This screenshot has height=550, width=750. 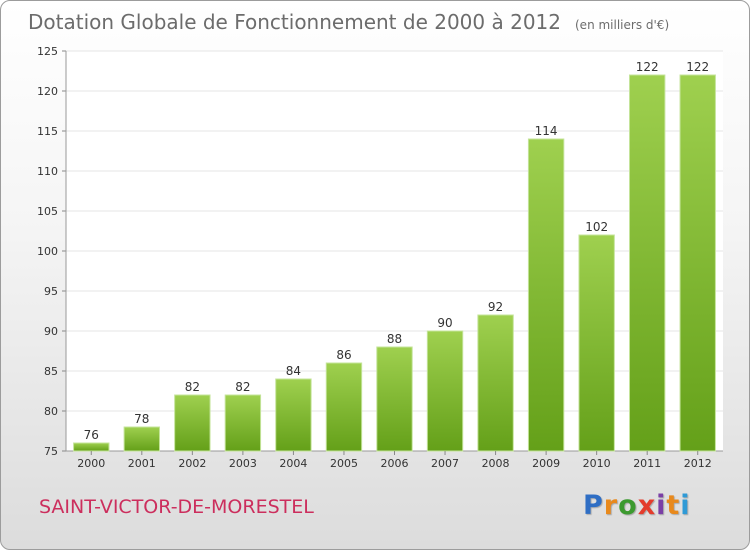 I want to click on y-tick-label: 110, so click(x=47, y=171).